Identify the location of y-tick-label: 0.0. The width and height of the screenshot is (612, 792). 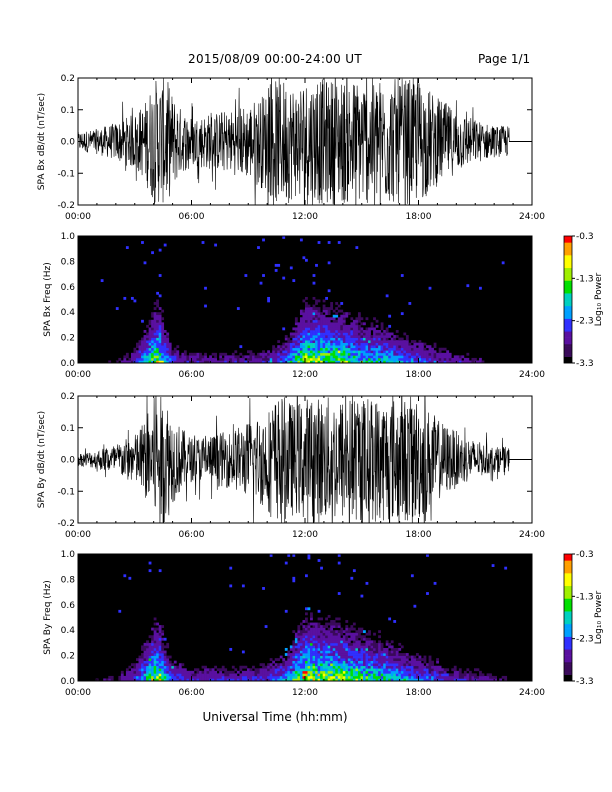
(68, 461).